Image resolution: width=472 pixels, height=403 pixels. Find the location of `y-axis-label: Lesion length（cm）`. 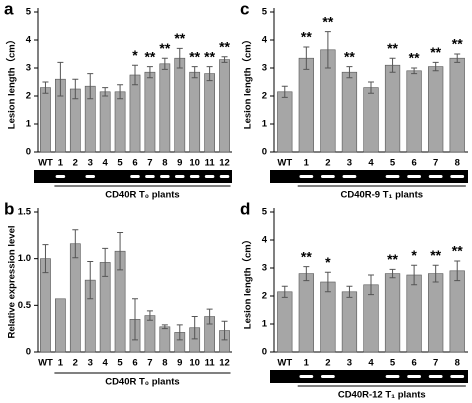

y-axis-label: Lesion length（cm） is located at coordinates (248, 282).